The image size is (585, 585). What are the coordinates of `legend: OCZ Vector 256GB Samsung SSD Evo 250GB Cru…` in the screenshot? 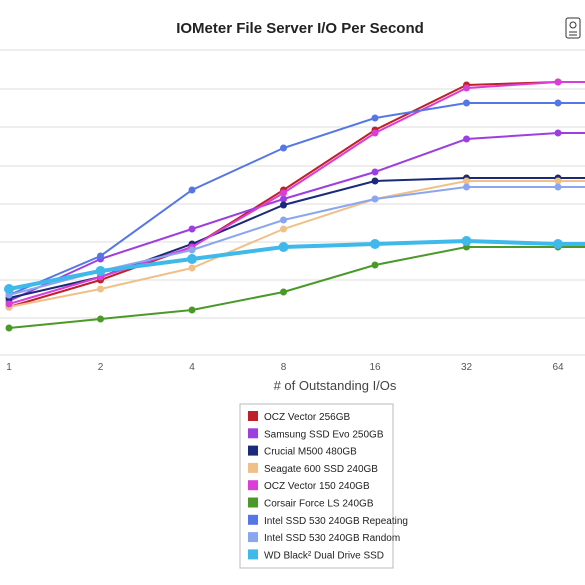 It's located at (323, 486).